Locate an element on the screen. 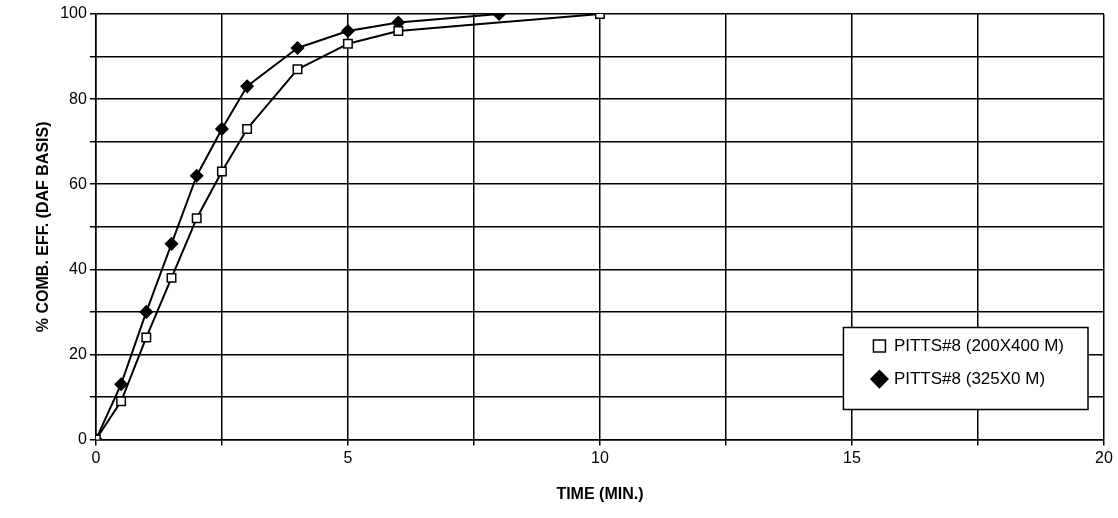 The height and width of the screenshot is (518, 1118). x-tick-label: 20 is located at coordinates (1104, 457).